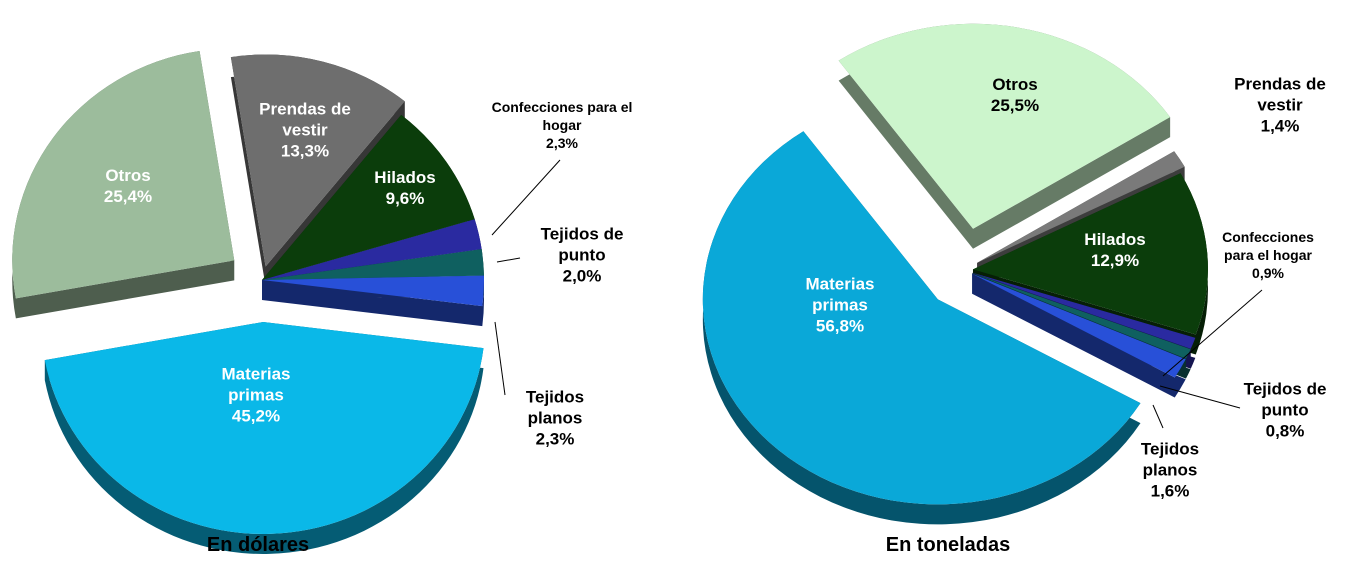  I want to click on slice-label: Confecciones para el hogar 0,9%, so click(1268, 255).